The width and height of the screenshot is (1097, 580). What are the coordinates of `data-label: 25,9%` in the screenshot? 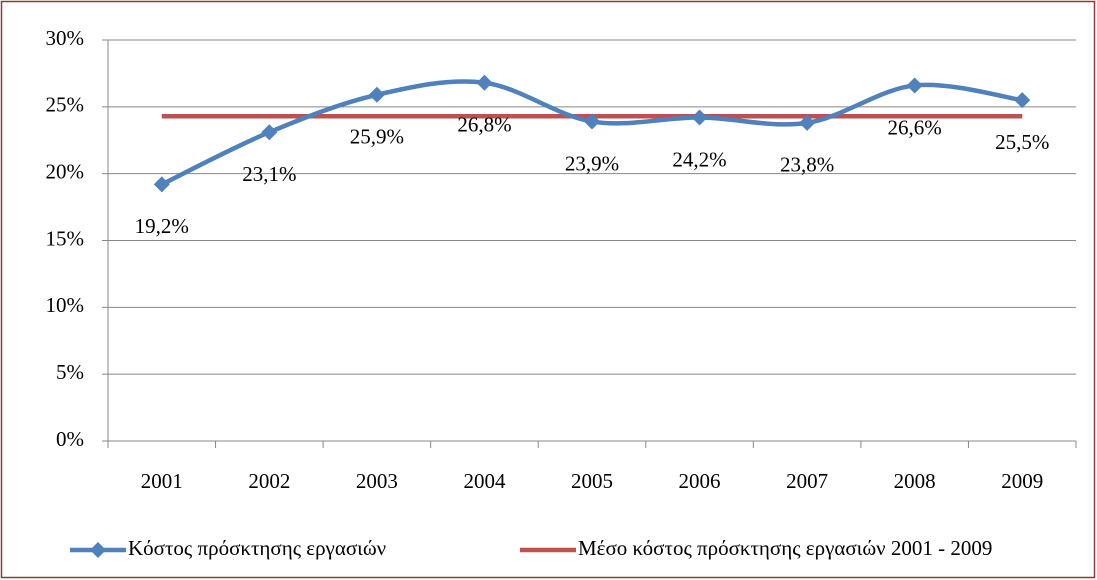 It's located at (377, 137).